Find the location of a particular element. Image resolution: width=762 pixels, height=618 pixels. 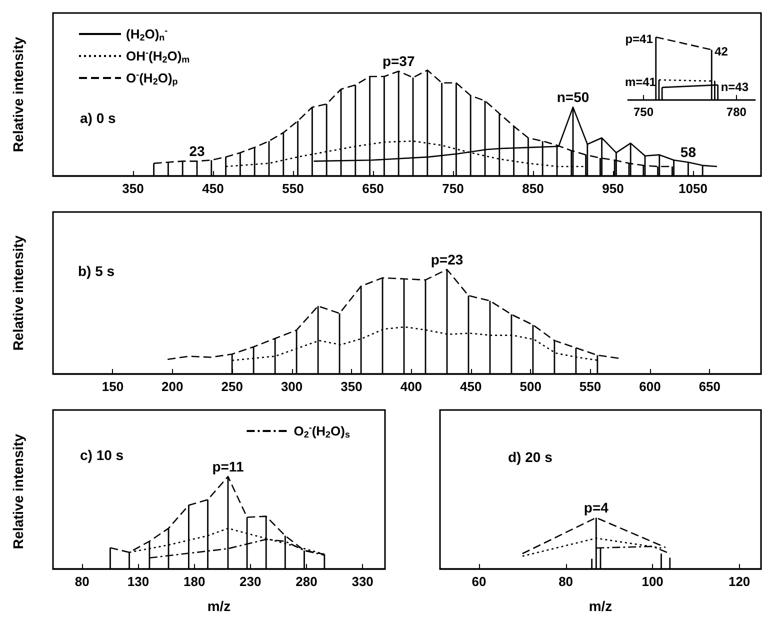

x-tick-label: 400 is located at coordinates (411, 386).